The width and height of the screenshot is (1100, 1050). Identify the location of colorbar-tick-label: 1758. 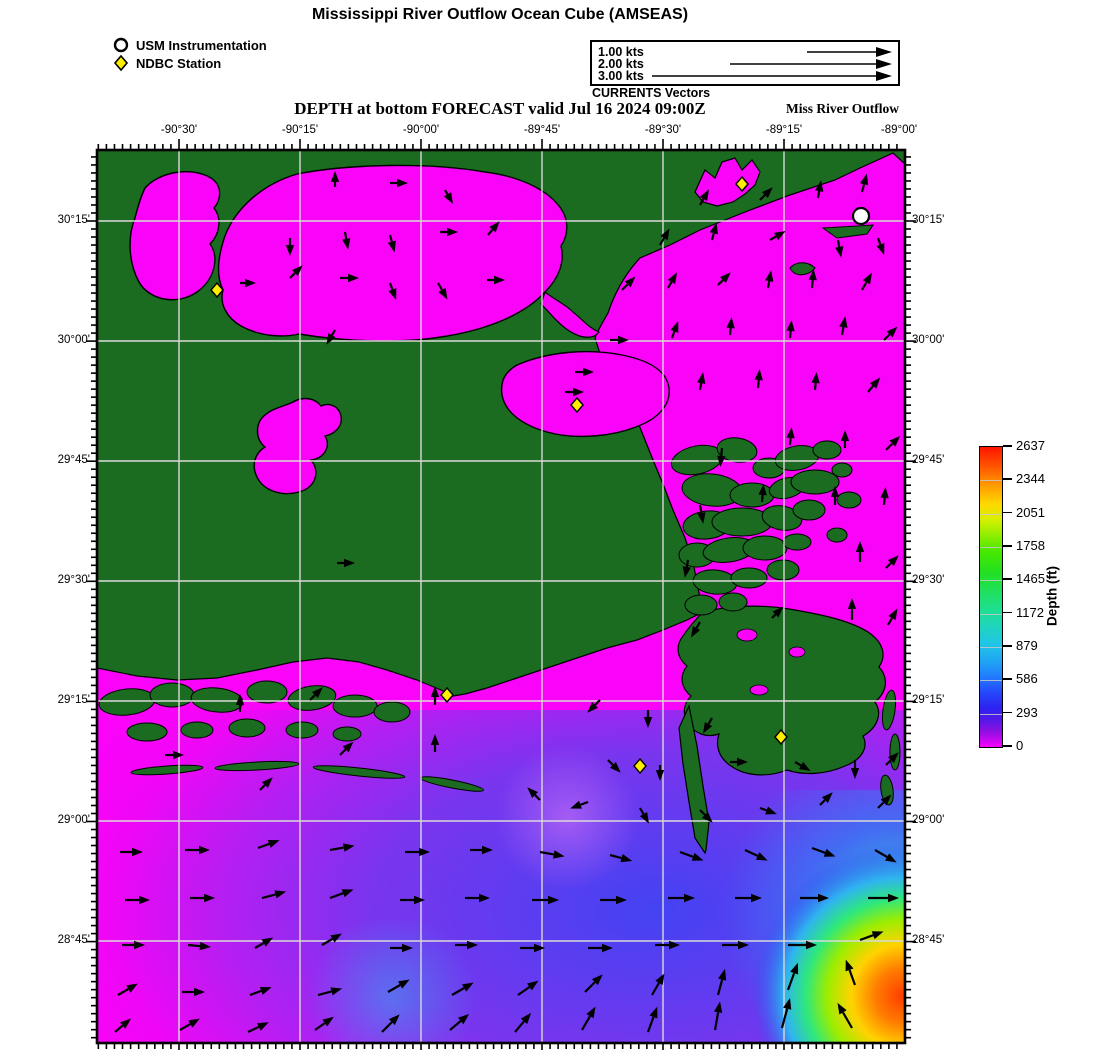
(1030, 545).